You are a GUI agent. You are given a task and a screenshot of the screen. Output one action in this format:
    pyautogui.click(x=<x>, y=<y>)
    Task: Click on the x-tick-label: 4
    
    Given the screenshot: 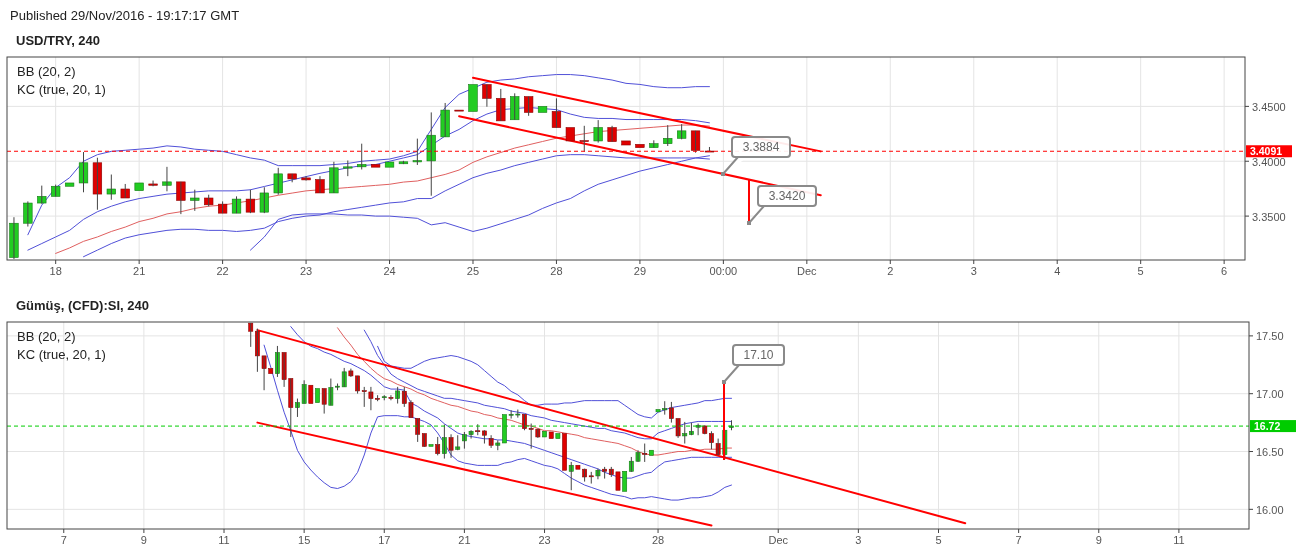 What is the action you would take?
    pyautogui.click(x=1057, y=271)
    